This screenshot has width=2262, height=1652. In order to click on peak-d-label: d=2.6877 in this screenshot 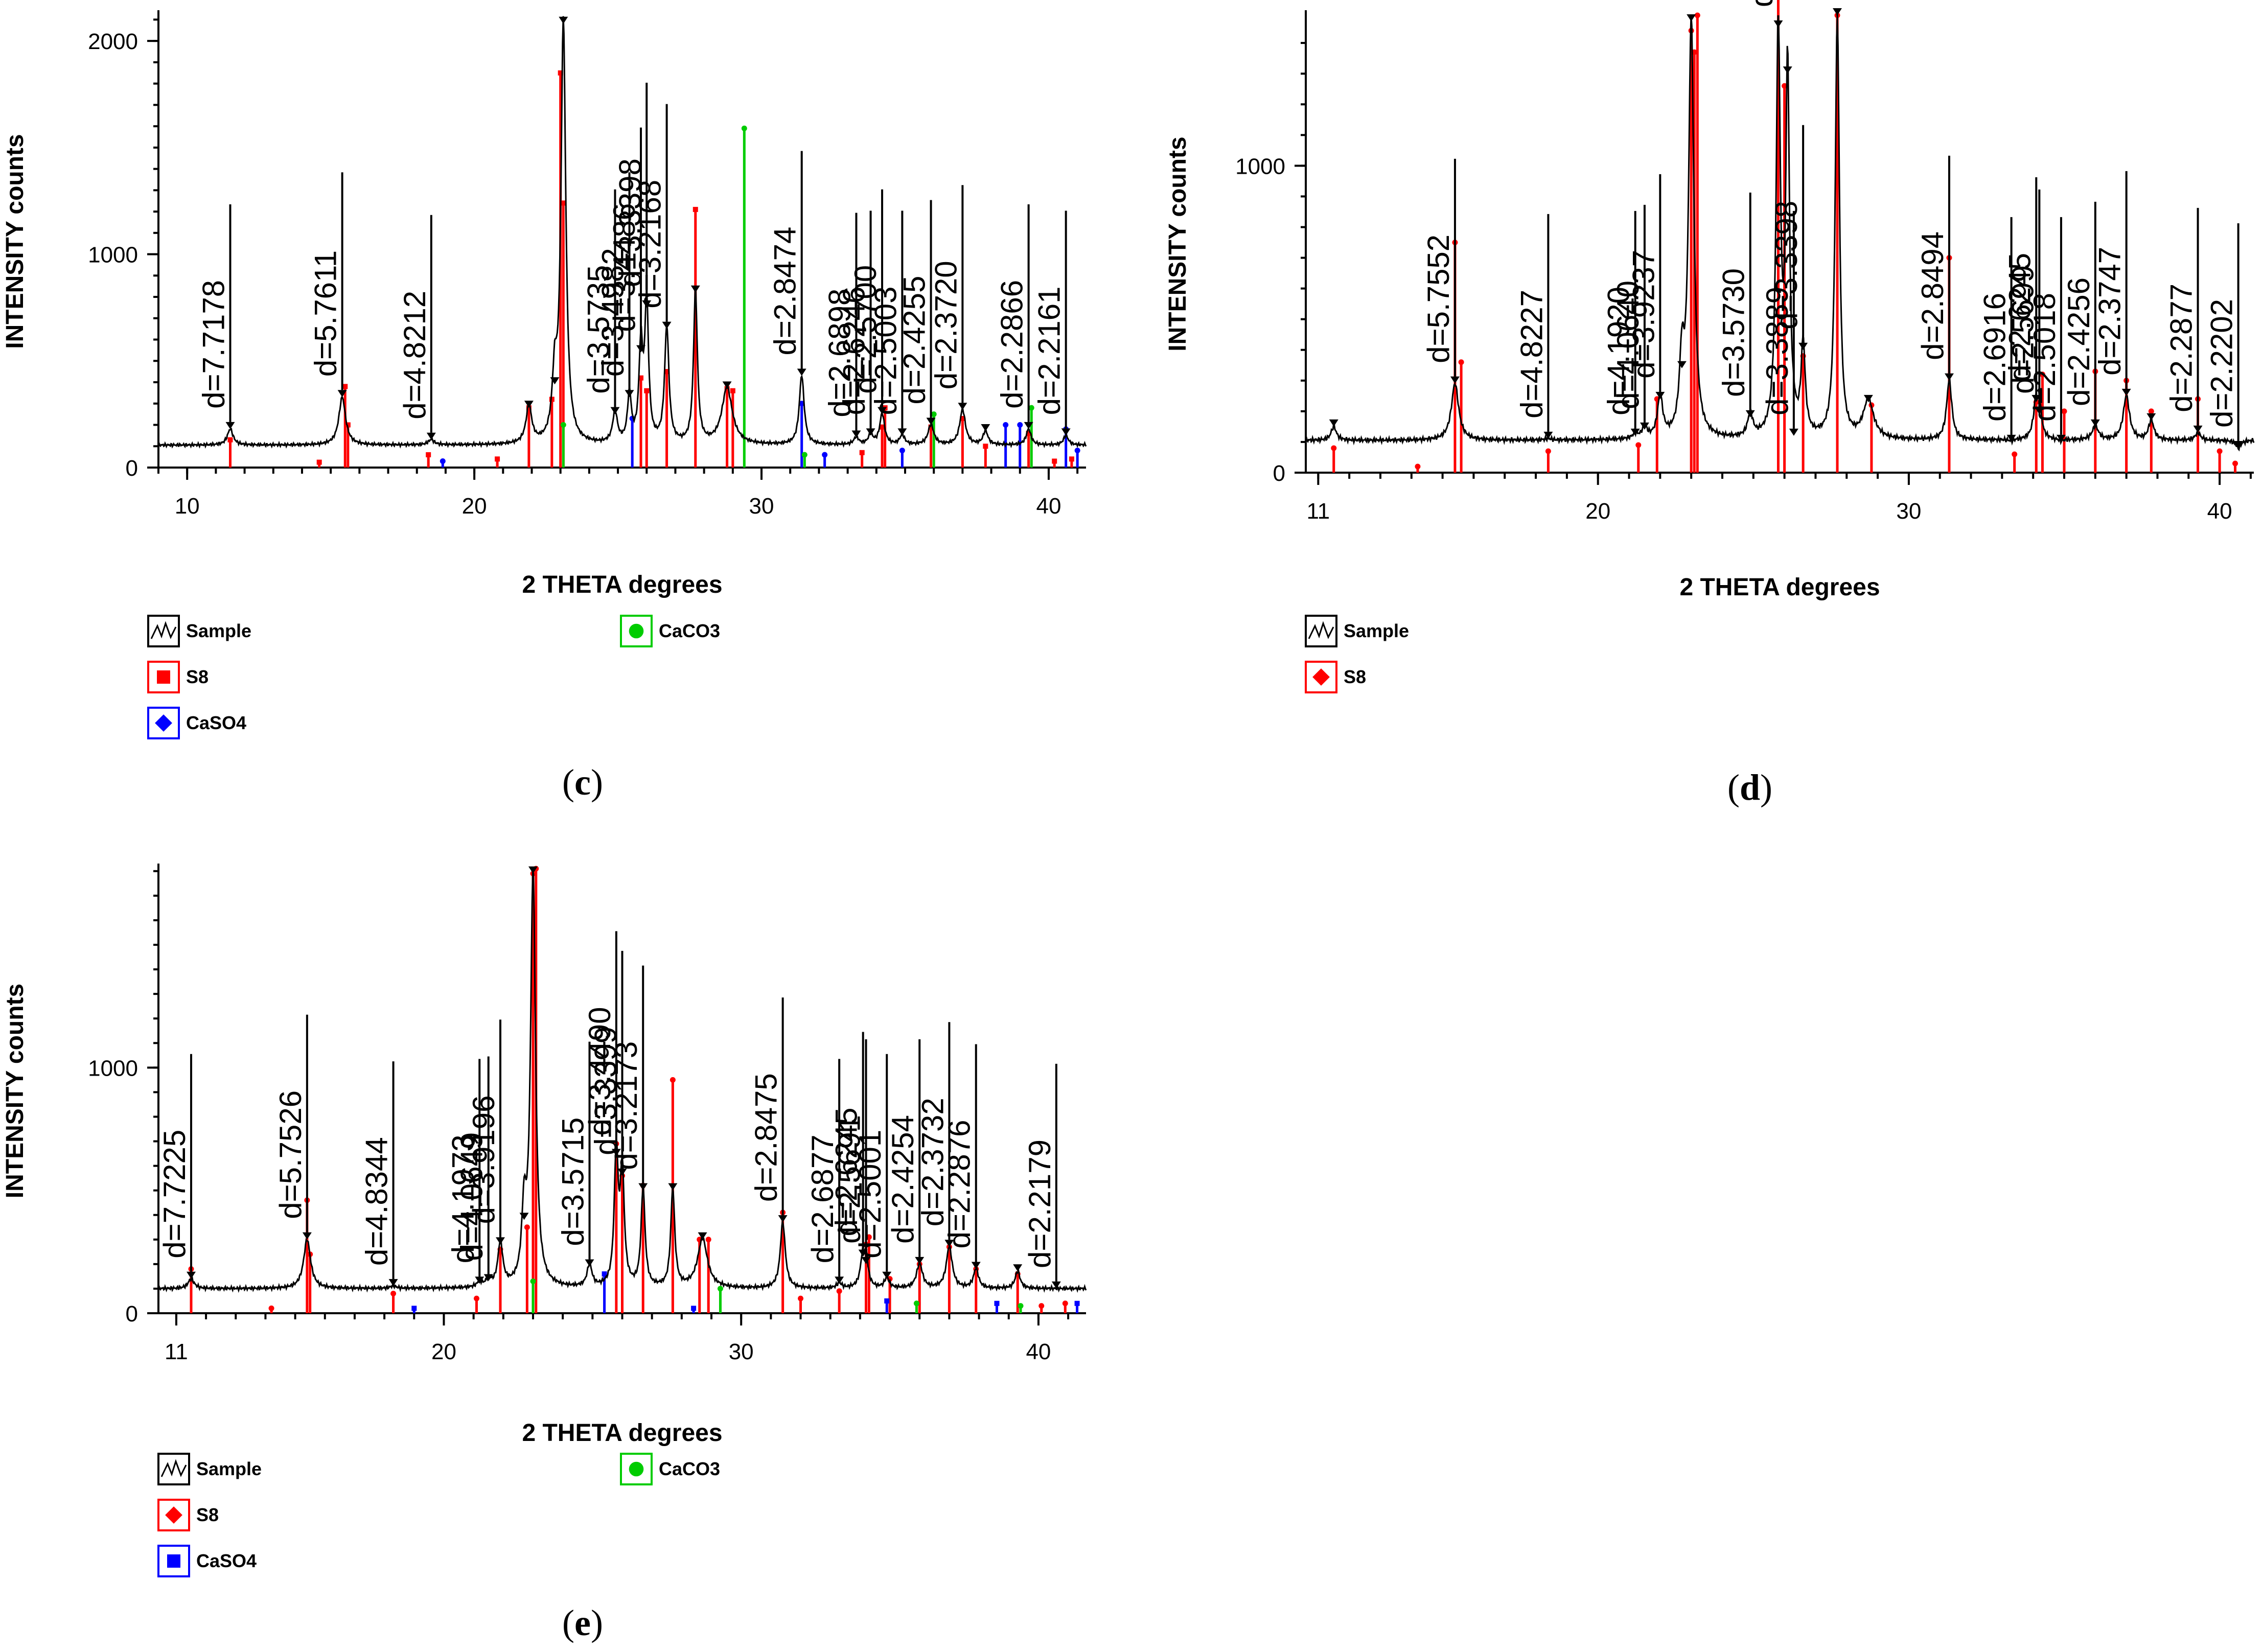, I will do `click(822, 1199)`.